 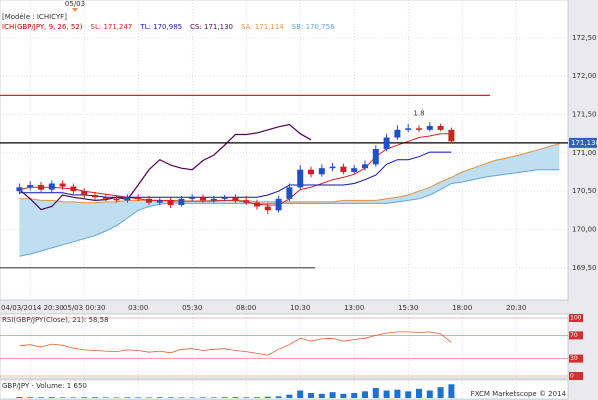 What do you see at coordinates (584, 76) in the screenshot?
I see `y-tick-label: 172,00` at bounding box center [584, 76].